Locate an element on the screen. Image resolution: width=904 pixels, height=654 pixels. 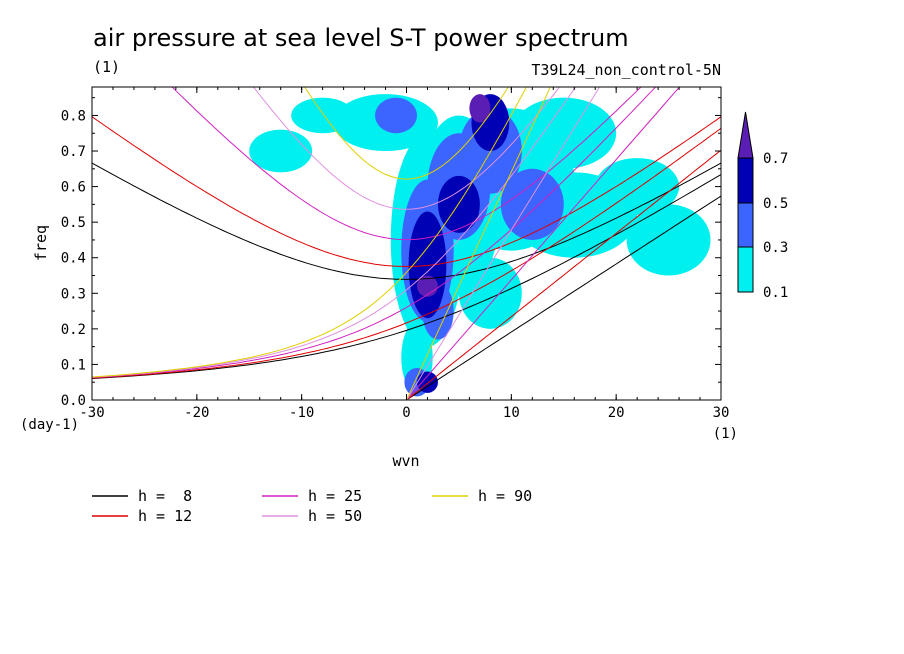
x-tick-label: -10 is located at coordinates (301, 413).